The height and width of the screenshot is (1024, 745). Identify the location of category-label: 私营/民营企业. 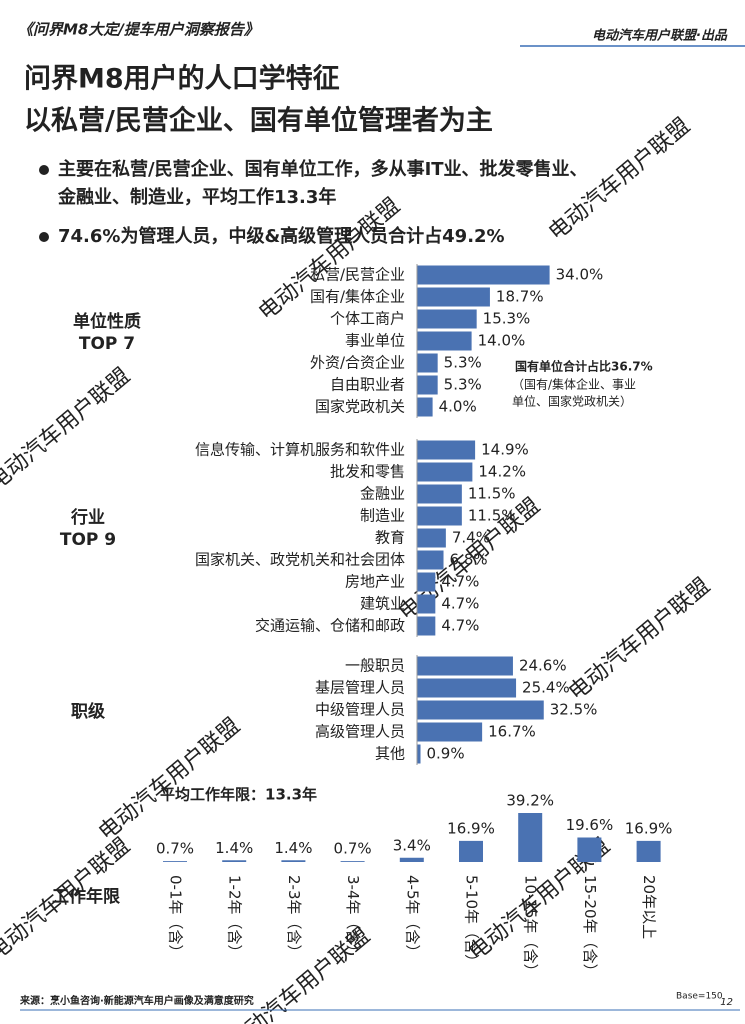
(357, 275).